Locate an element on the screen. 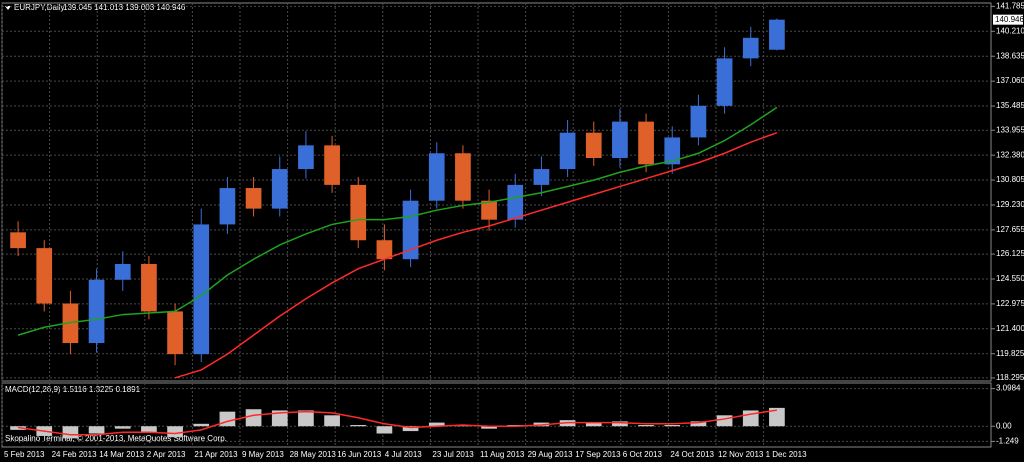  y-tick-label: 140.210 is located at coordinates (1010, 30).